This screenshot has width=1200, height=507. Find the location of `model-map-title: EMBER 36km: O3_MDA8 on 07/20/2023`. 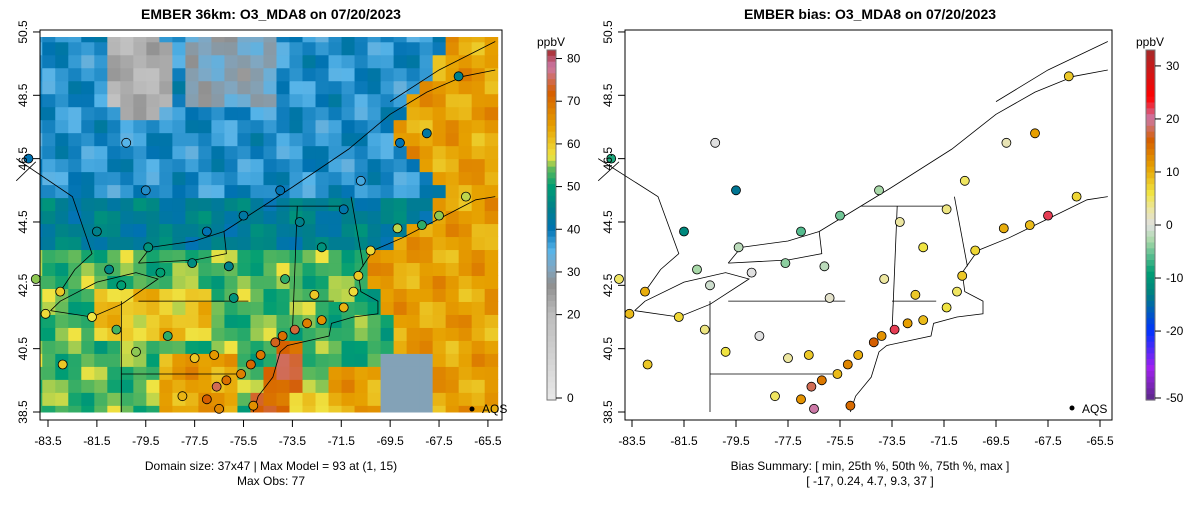

model-map-title: EMBER 36km: O3_MDA8 on 07/20/2023 is located at coordinates (271, 14).